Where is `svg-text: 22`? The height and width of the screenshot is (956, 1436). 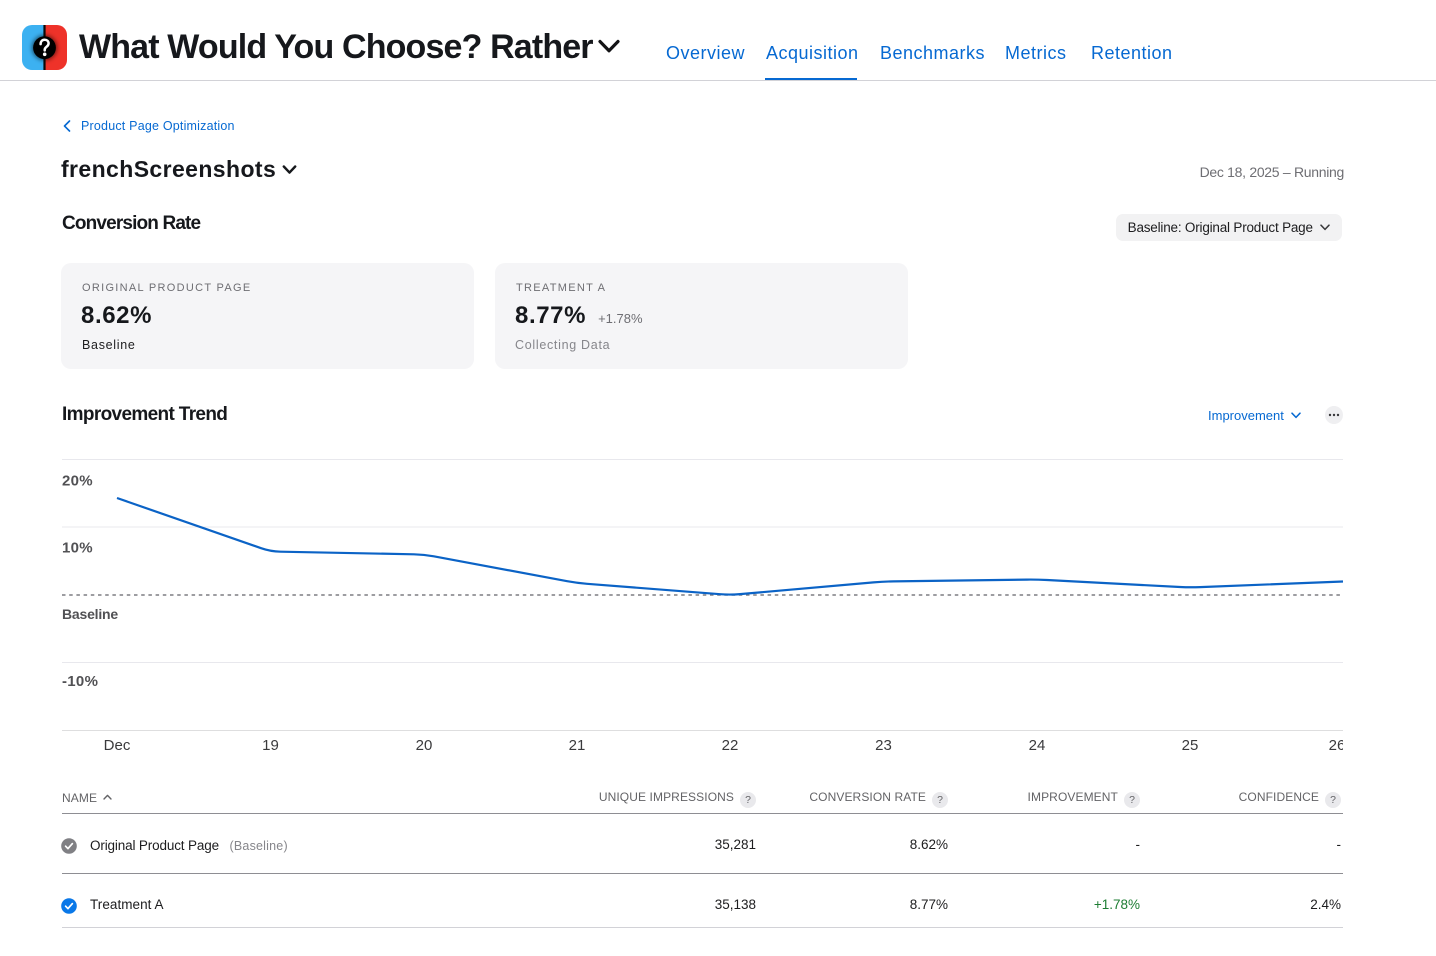
svg-text: 22 is located at coordinates (730, 745).